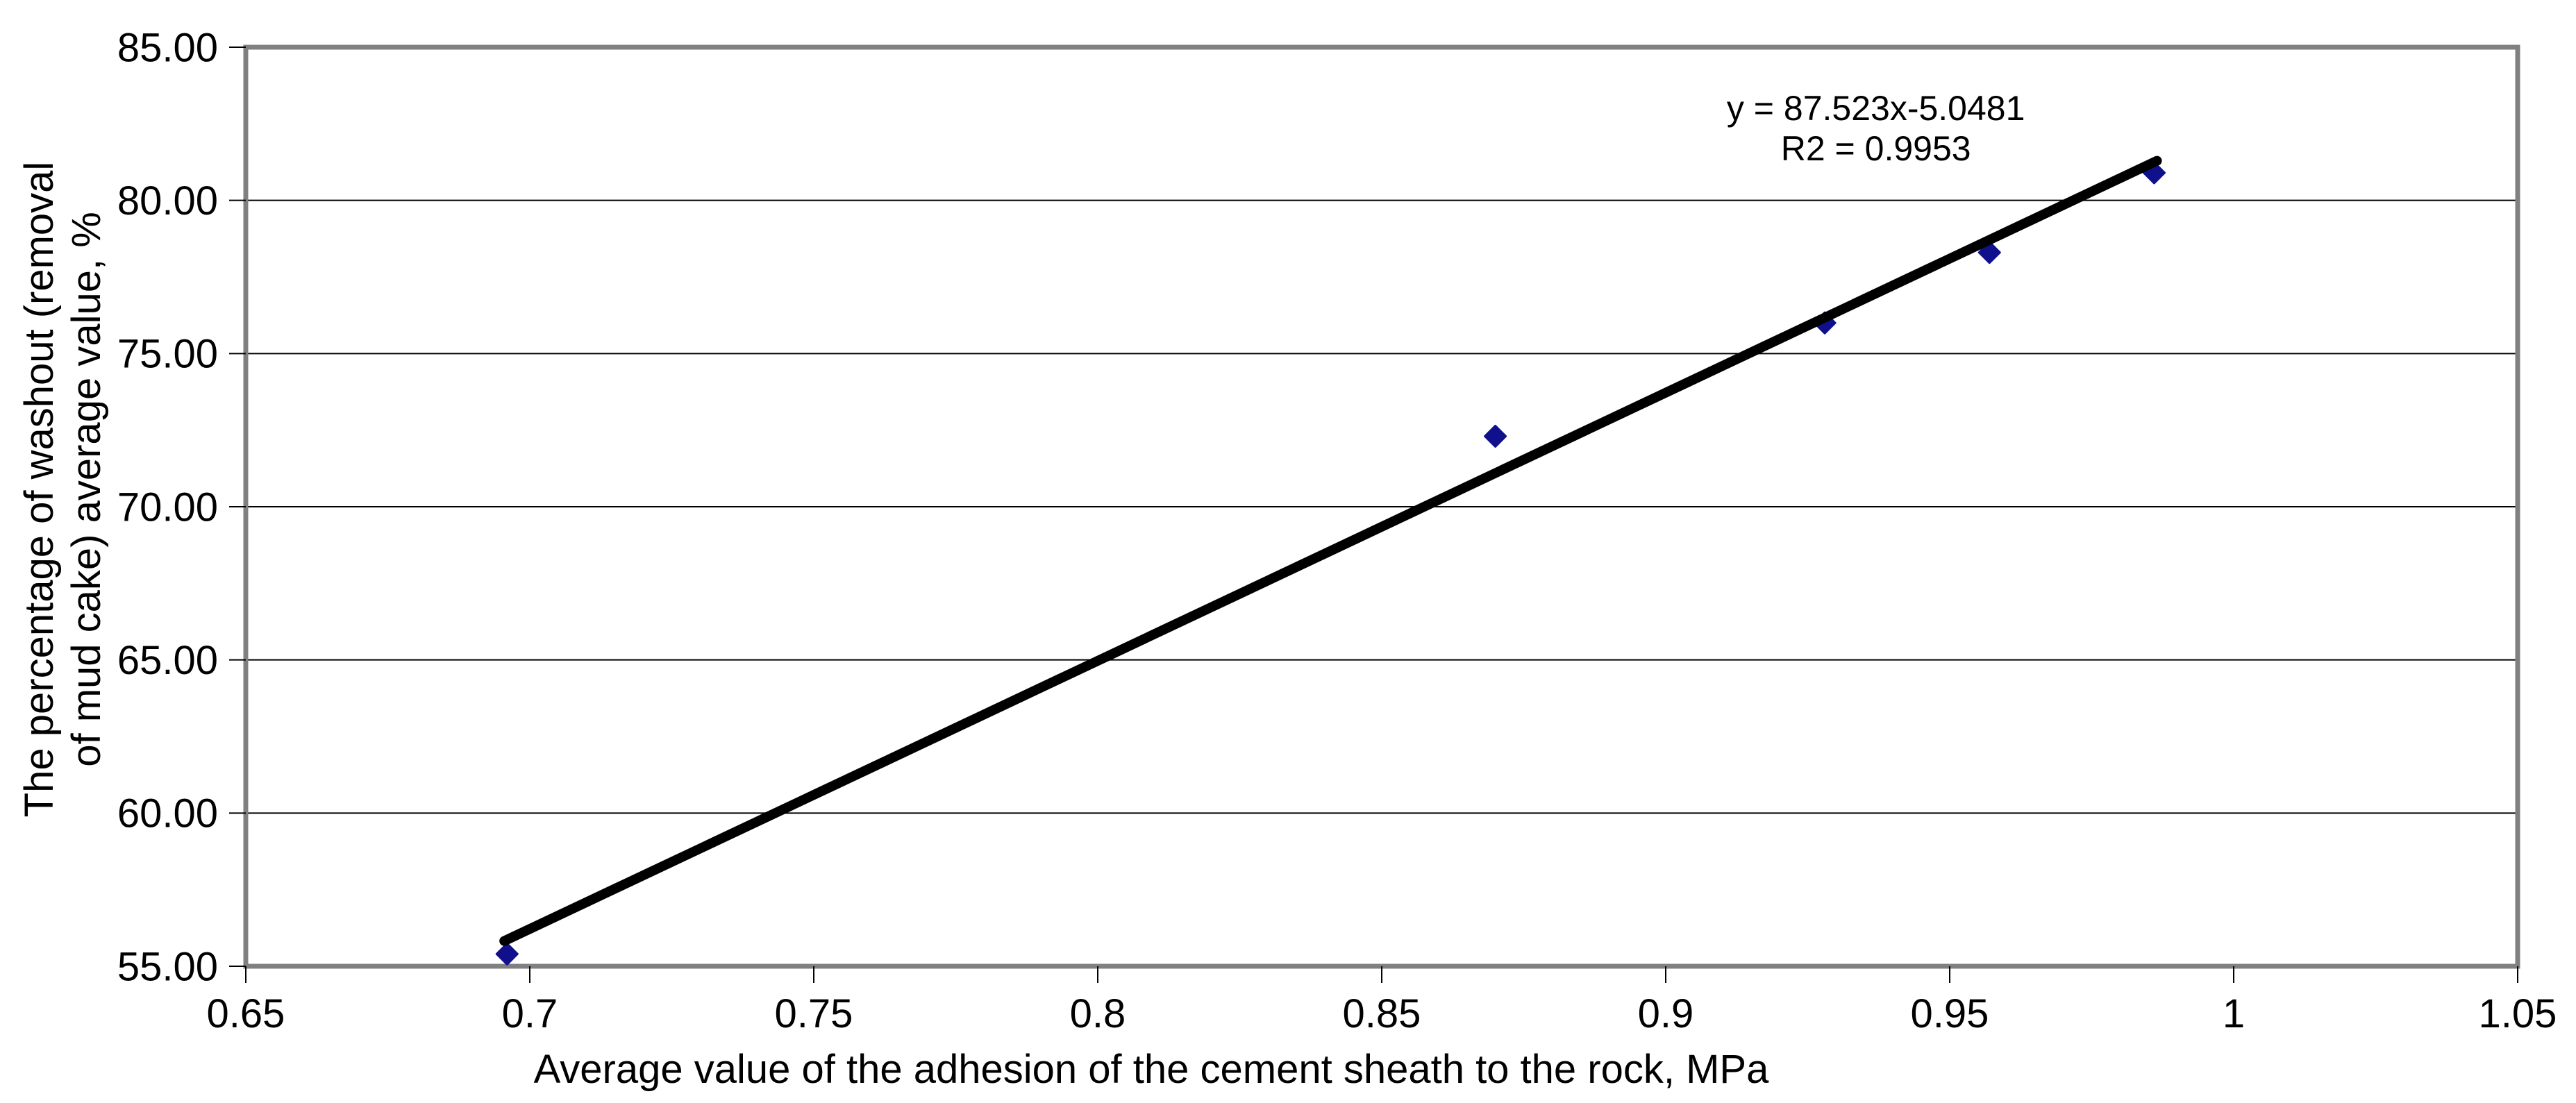  Describe the element at coordinates (167, 966) in the screenshot. I see `y-axis-tick-label: 55.00` at that location.